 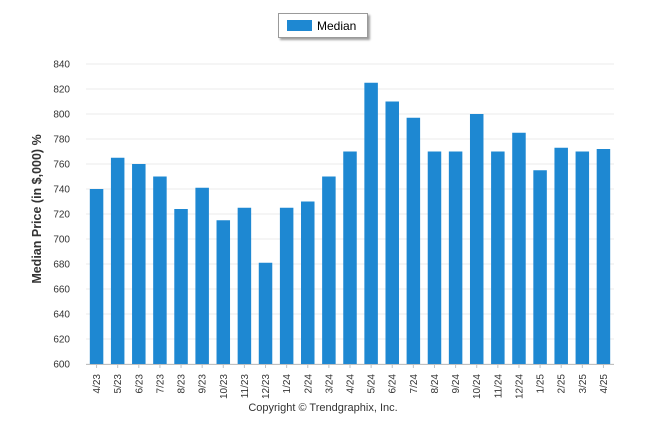 I want to click on x-tick-label: 7/24, so click(x=414, y=384).